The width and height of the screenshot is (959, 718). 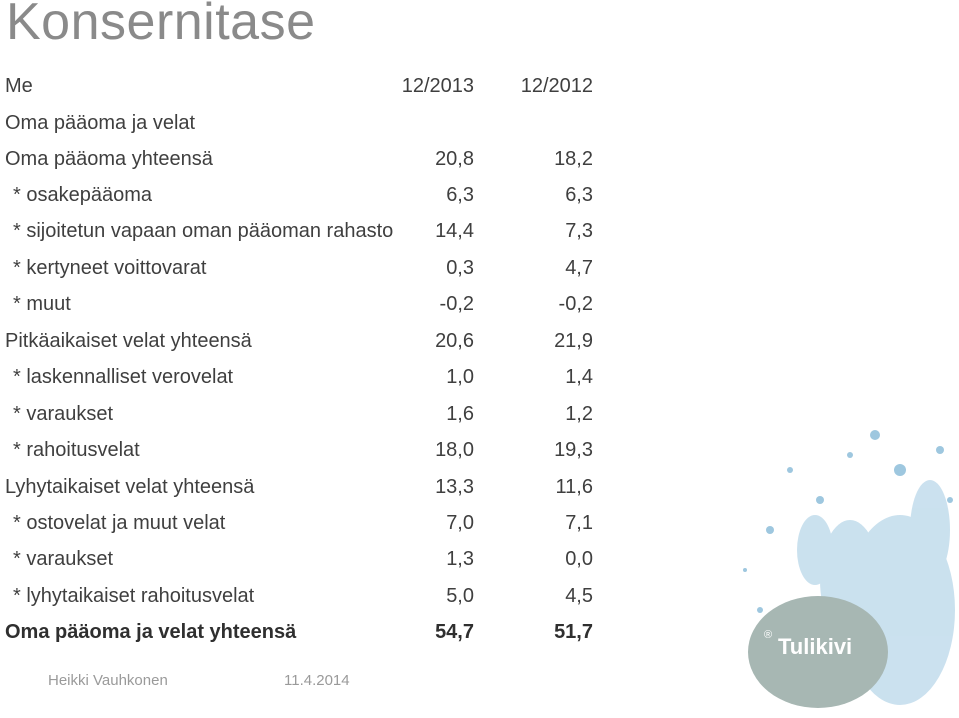 I want to click on row-value-2012: 7,3, so click(x=579, y=231).